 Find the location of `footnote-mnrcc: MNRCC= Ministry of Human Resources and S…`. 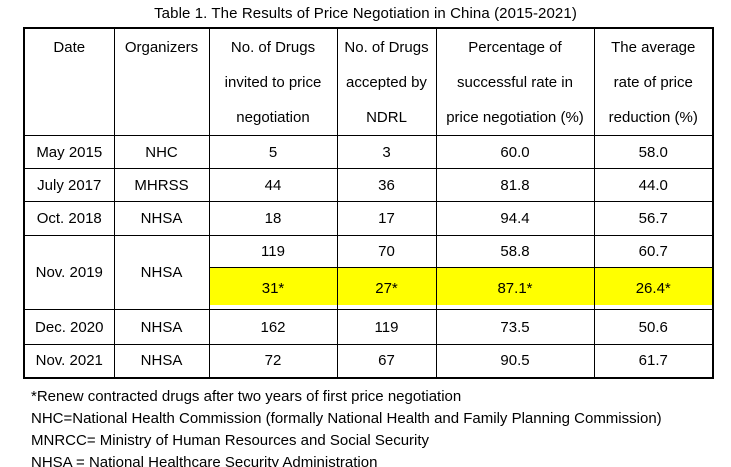

footnote-mnrcc: MNRCC= Ministry of Human Resources and S… is located at coordinates (230, 440).